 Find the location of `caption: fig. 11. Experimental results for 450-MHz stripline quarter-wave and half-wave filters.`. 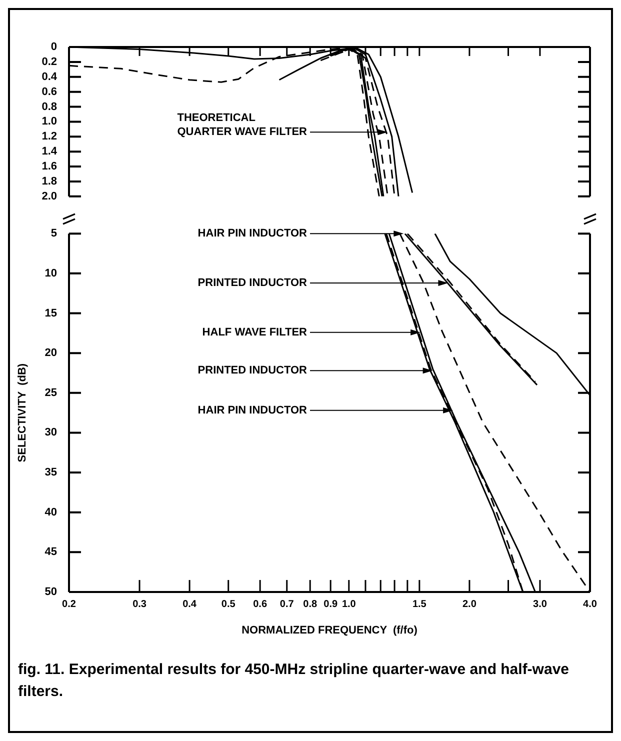

caption: fig. 11. Experimental results for 450-MHz stripline quarter-wave and half-wave filters. is located at coordinates (293, 681).